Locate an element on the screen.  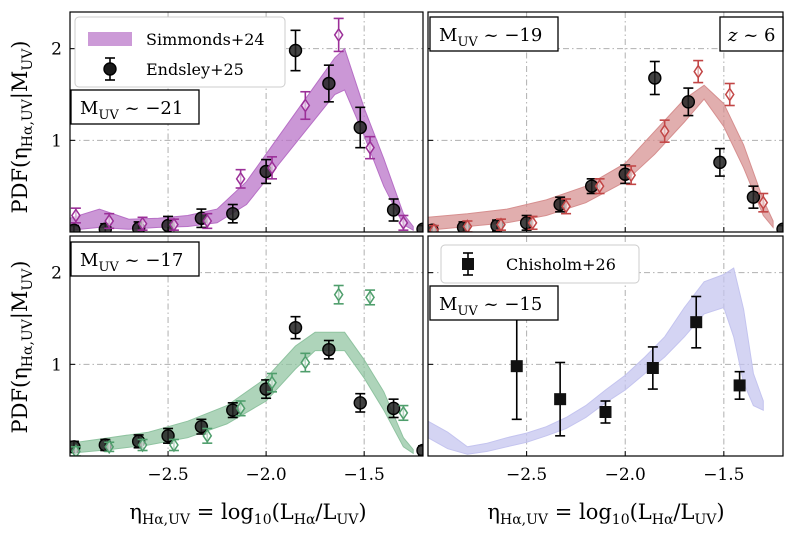
x-axis-title-right: ηHα,UV = log10(LHα/LUV) is located at coordinates (605, 514).